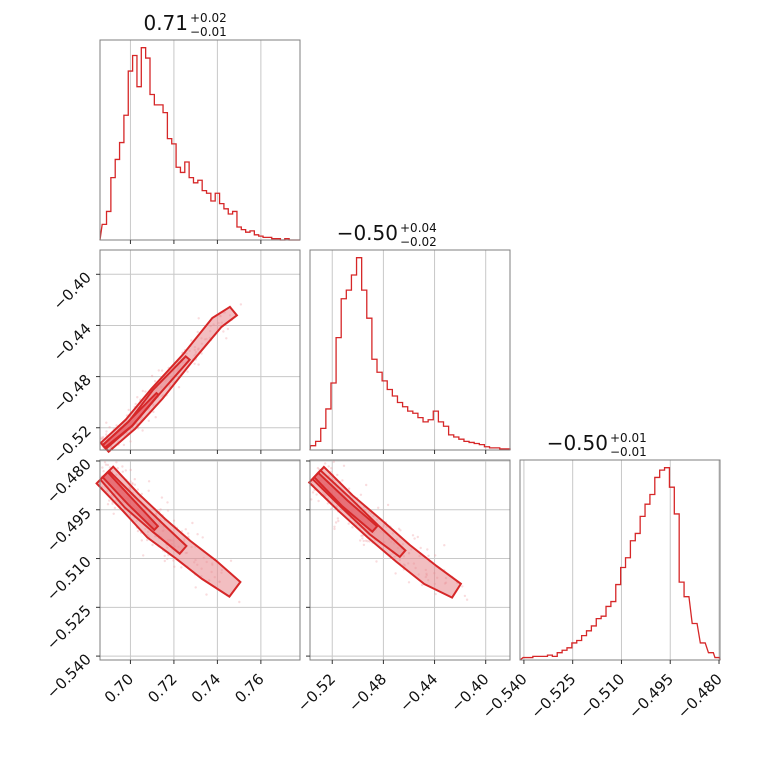 Image resolution: width=760 pixels, height=760 pixels. I want to click on title-value: −0.50, so click(577, 443).